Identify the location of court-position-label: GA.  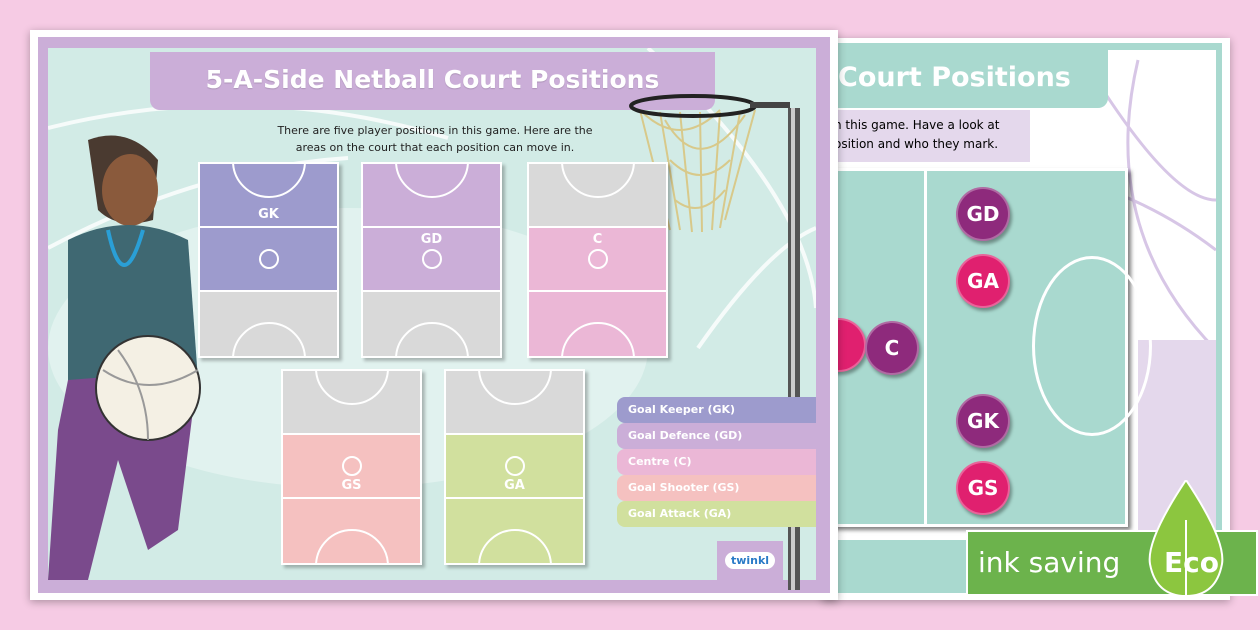
(514, 485).